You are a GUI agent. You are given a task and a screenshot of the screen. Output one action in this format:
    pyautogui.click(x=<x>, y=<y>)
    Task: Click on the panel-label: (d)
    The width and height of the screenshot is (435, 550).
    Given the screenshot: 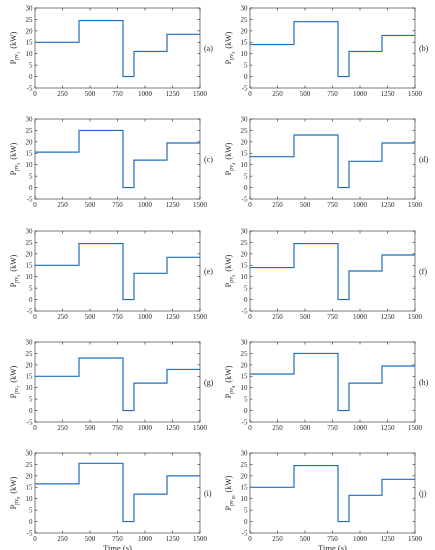 What is the action you would take?
    pyautogui.click(x=424, y=159)
    